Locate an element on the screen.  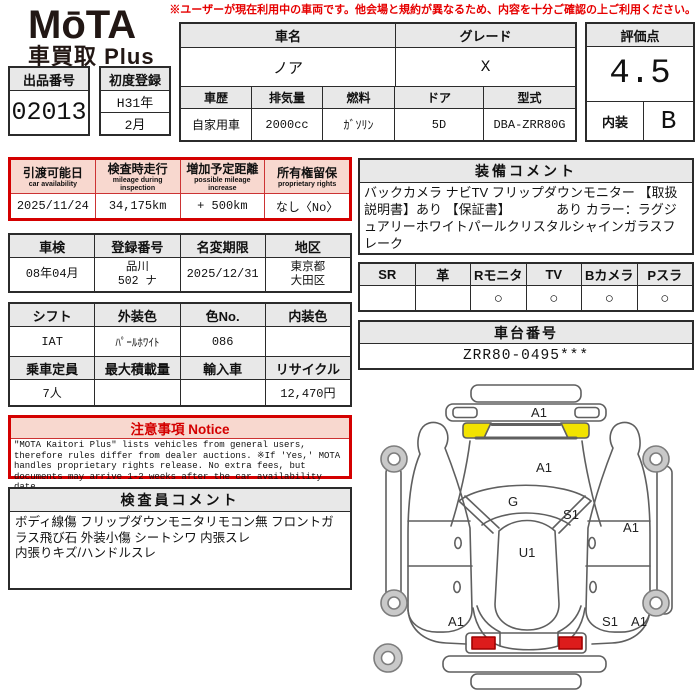
delivery-header-jp: 所有権留保 is located at coordinates (307, 173).